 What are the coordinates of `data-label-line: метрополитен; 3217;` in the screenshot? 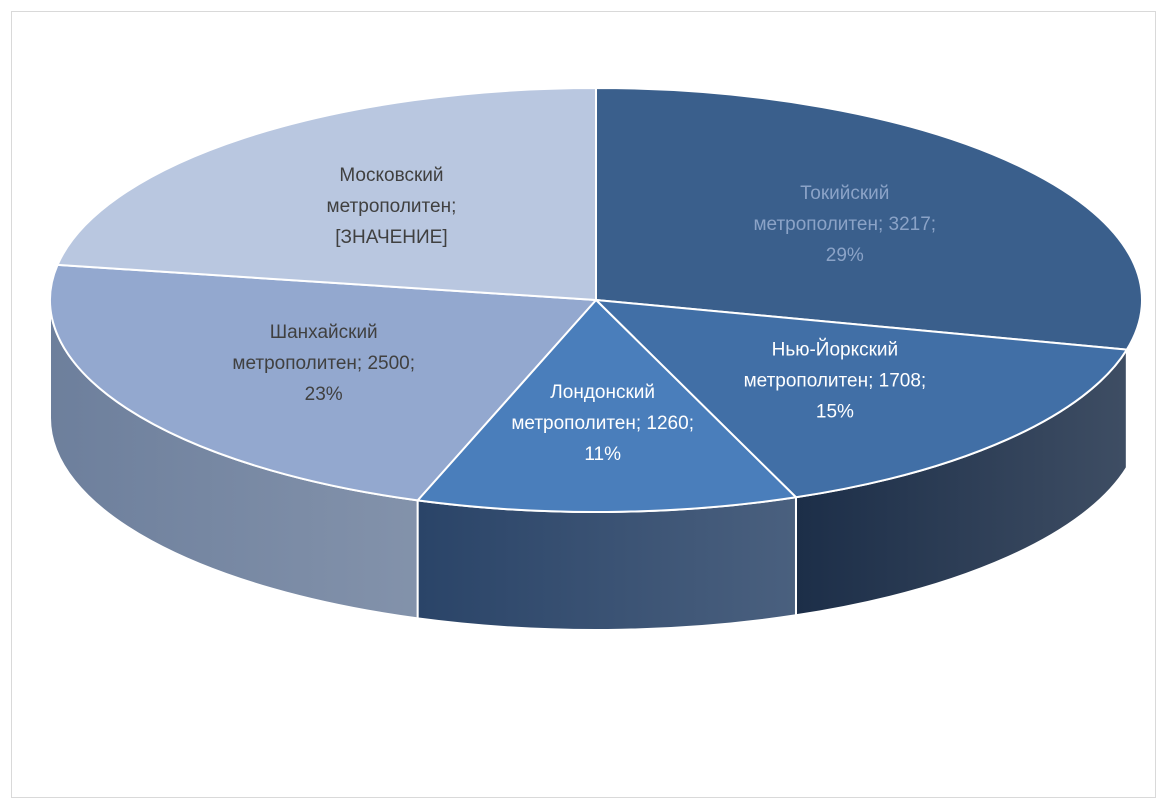 It's located at (844, 224).